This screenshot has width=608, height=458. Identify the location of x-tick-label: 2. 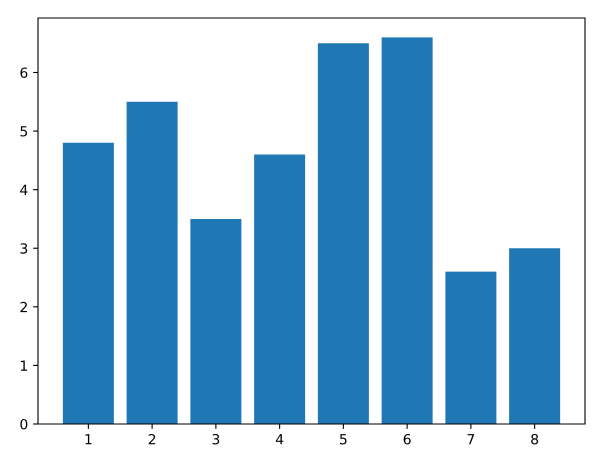
(152, 439).